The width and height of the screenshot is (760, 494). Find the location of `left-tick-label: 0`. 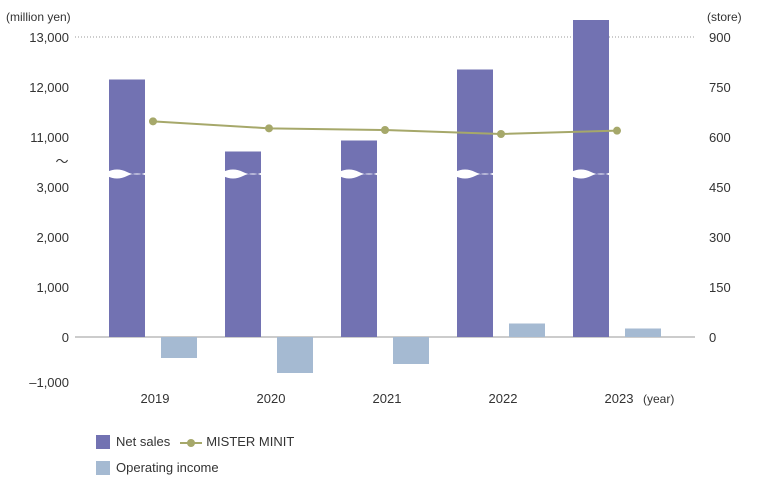

left-tick-label: 0 is located at coordinates (65, 337).